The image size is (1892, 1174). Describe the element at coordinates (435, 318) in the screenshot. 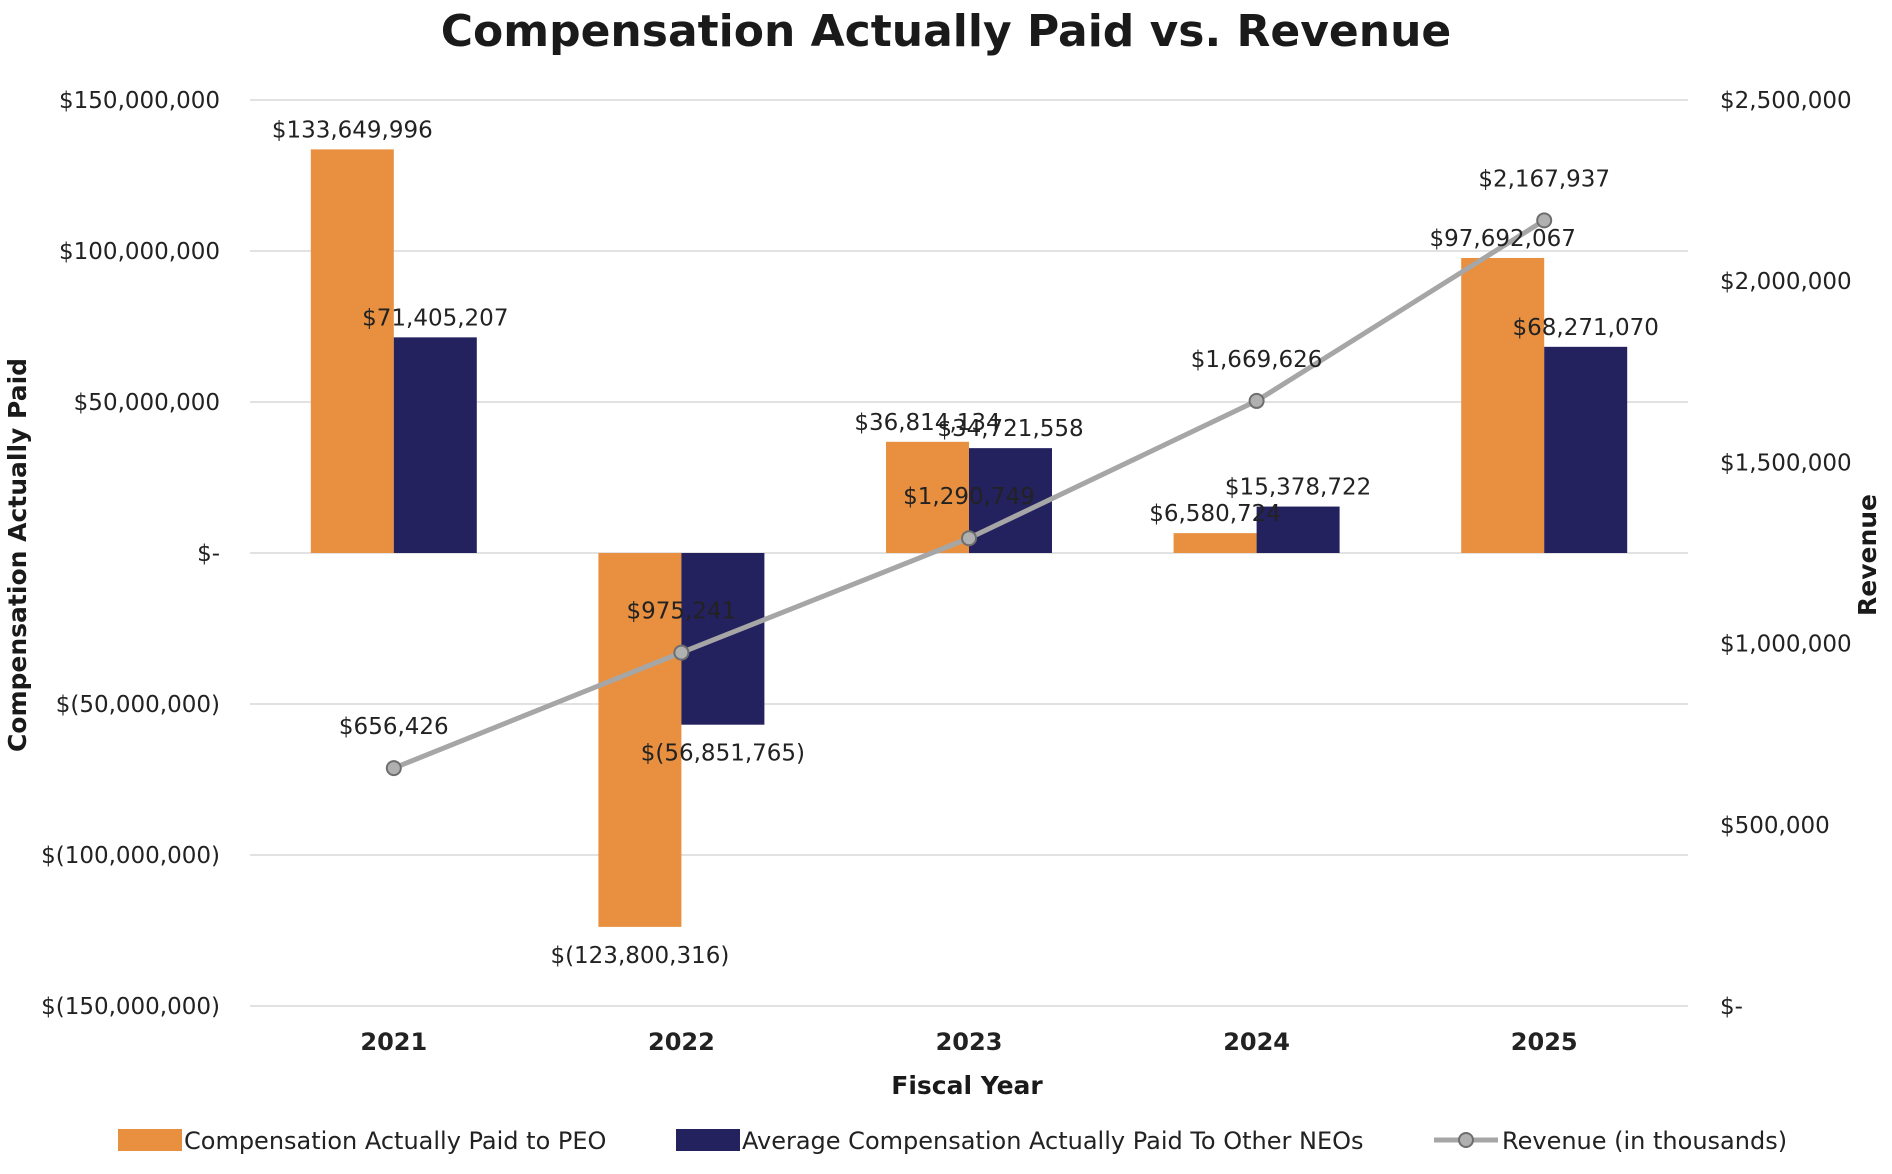

I see `data-label: $71,405,207` at that location.